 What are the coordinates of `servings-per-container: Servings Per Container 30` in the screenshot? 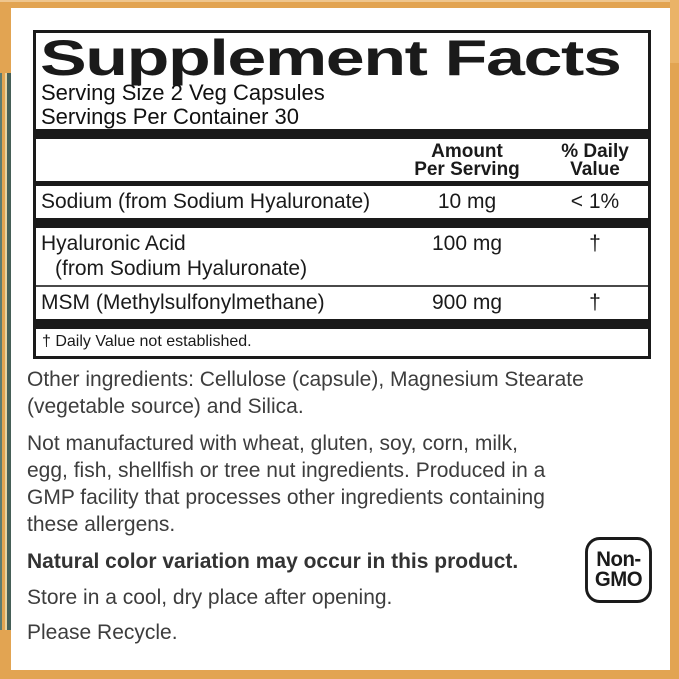 It's located at (170, 116).